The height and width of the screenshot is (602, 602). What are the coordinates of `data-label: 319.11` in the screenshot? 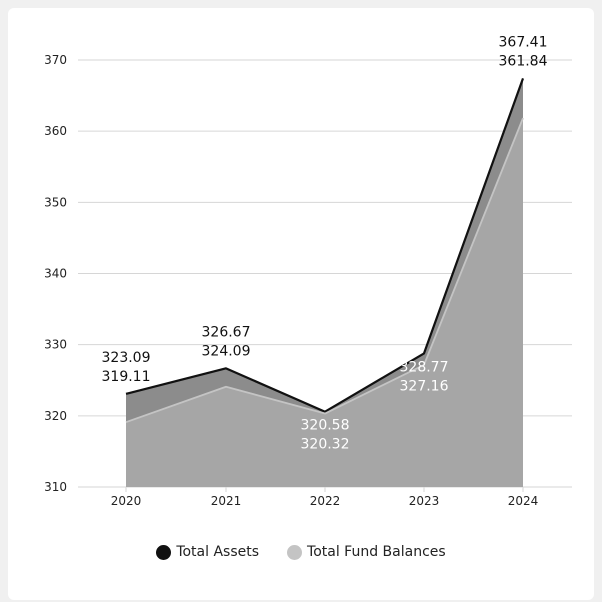 It's located at (126, 377).